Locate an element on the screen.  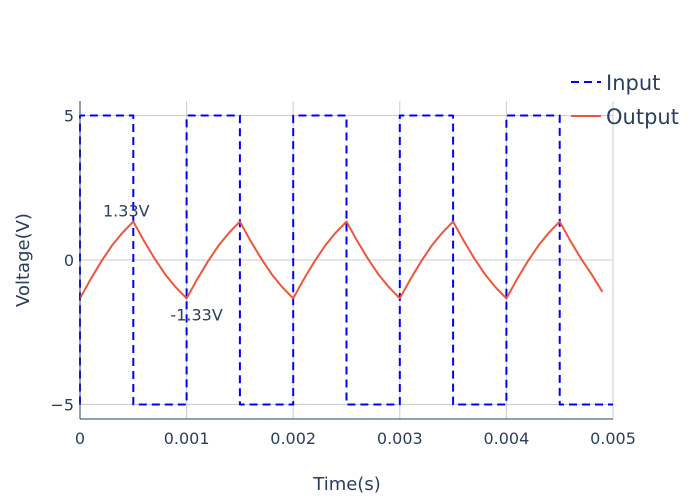
y-axis-title: Voltage(V) is located at coordinates (23, 260).